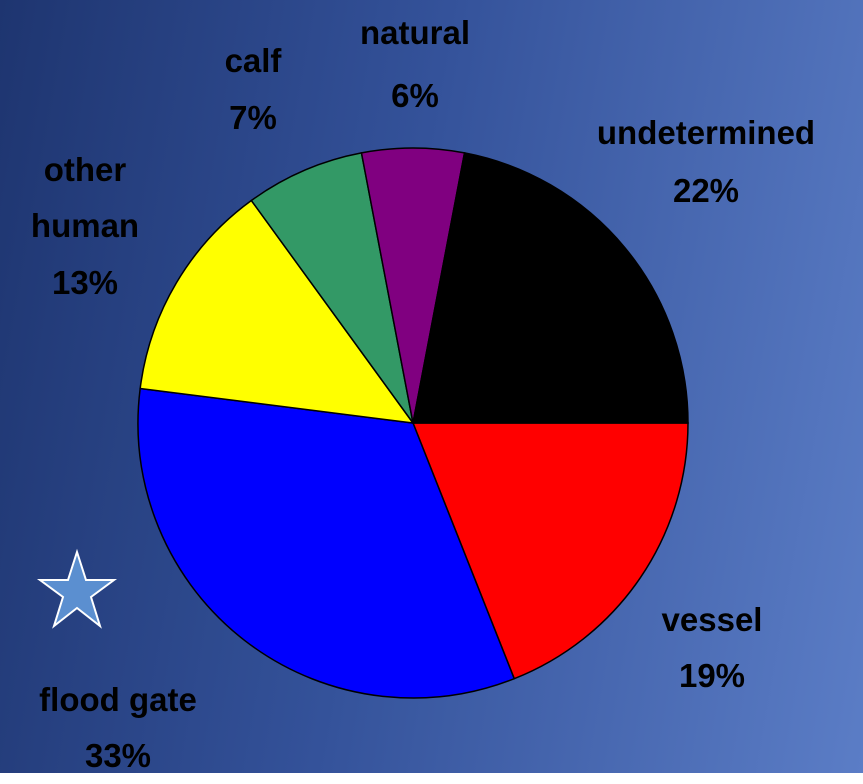 This screenshot has height=784, width=863. What do you see at coordinates (85, 282) in the screenshot?
I see `slice-value-label: 13%` at bounding box center [85, 282].